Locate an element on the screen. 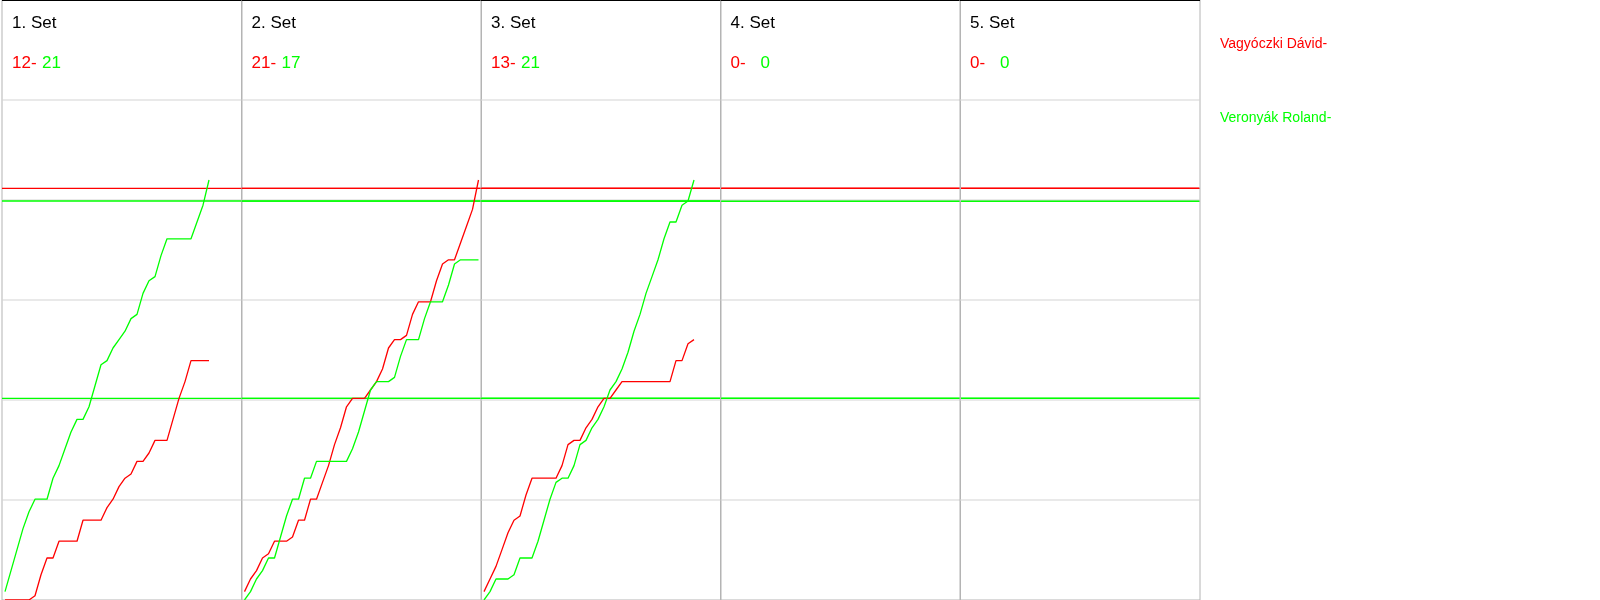  text: 5. Set is located at coordinates (992, 22).